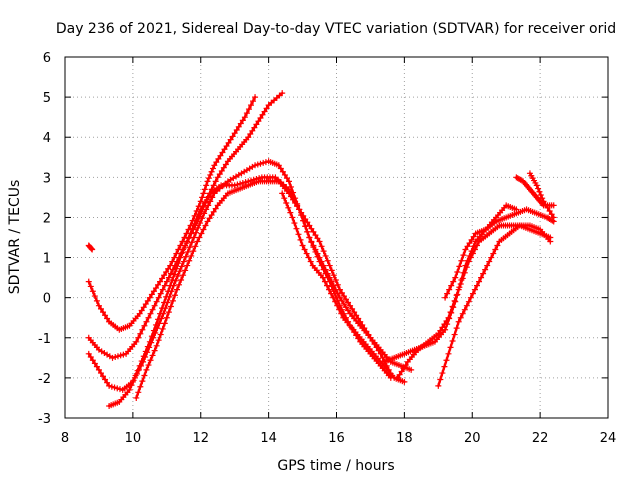 This screenshot has width=640, height=480. What do you see at coordinates (47, 218) in the screenshot?
I see `y-tick-label: 2` at bounding box center [47, 218].